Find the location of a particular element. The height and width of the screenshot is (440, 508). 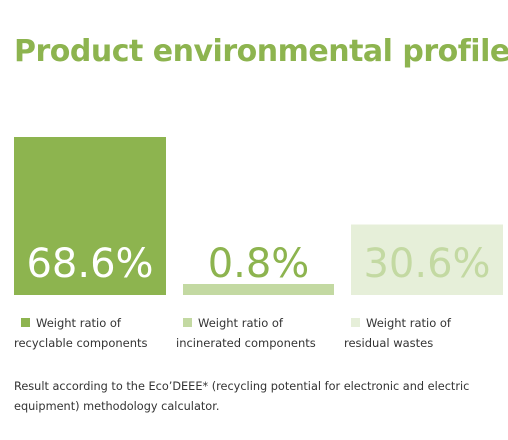

legend-label-line2: residual wastes is located at coordinates (389, 343).